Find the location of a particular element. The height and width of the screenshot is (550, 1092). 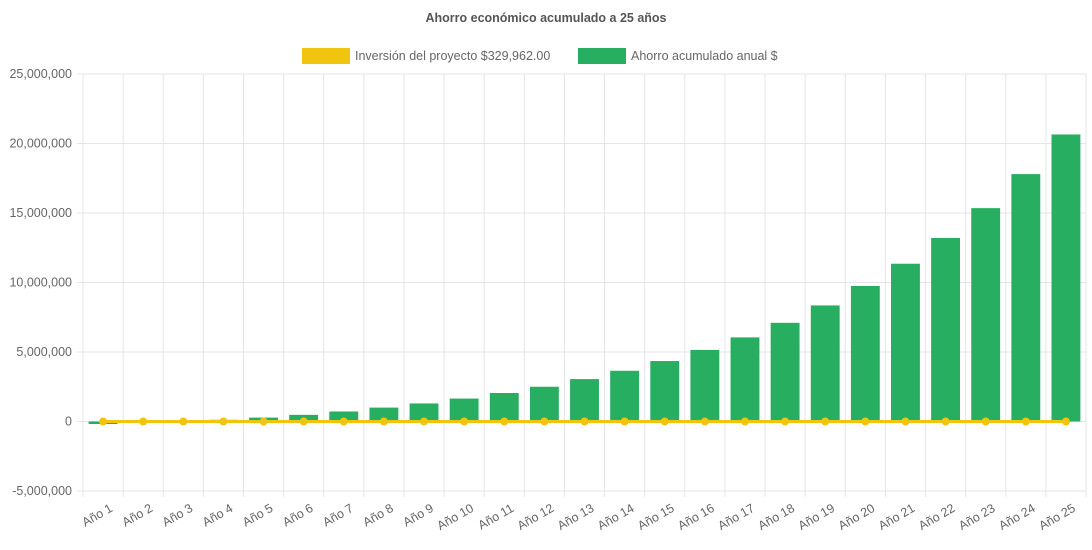

x-tick-label: Año 13 is located at coordinates (575, 517).